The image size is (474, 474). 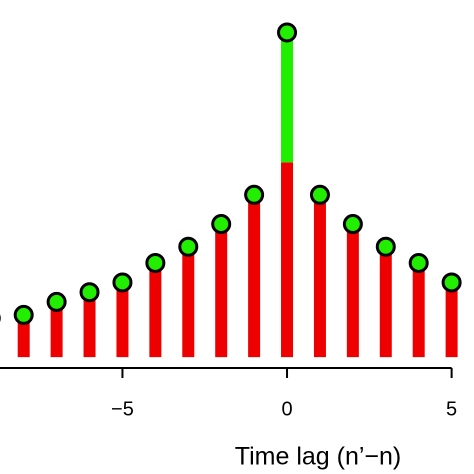 I want to click on x-axis-label: Time lag (n’−n), so click(x=318, y=457).